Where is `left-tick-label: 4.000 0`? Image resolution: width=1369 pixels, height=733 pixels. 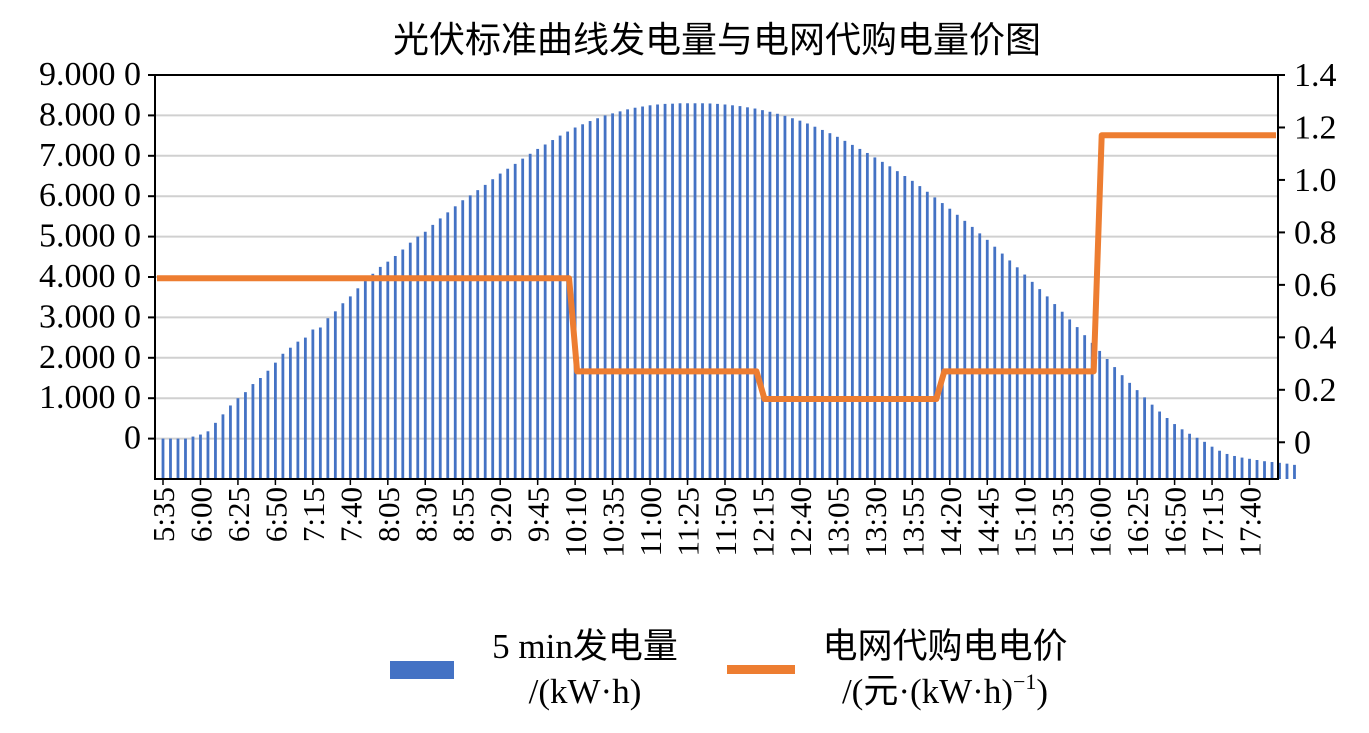 left-tick-label: 4.000 0 is located at coordinates (90, 276).